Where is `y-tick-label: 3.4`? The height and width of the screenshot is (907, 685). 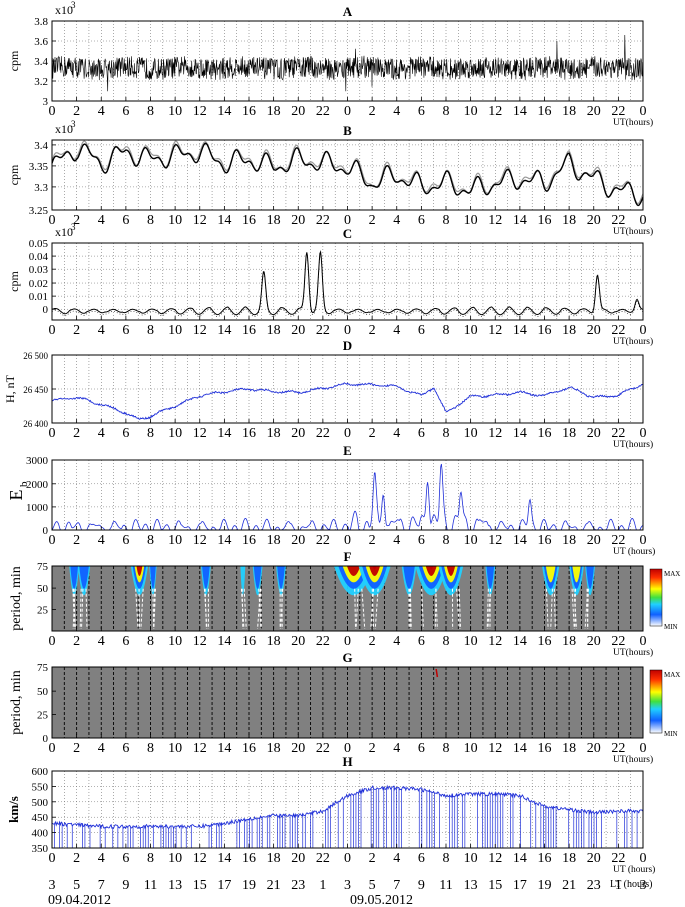
y-tick-label: 3.4 is located at coordinates (41, 62).